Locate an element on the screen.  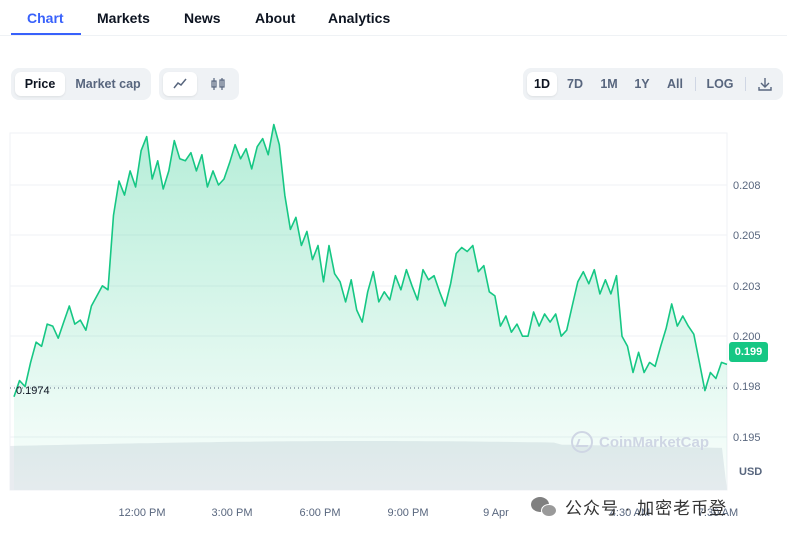
download-button is located at coordinates (765, 84).